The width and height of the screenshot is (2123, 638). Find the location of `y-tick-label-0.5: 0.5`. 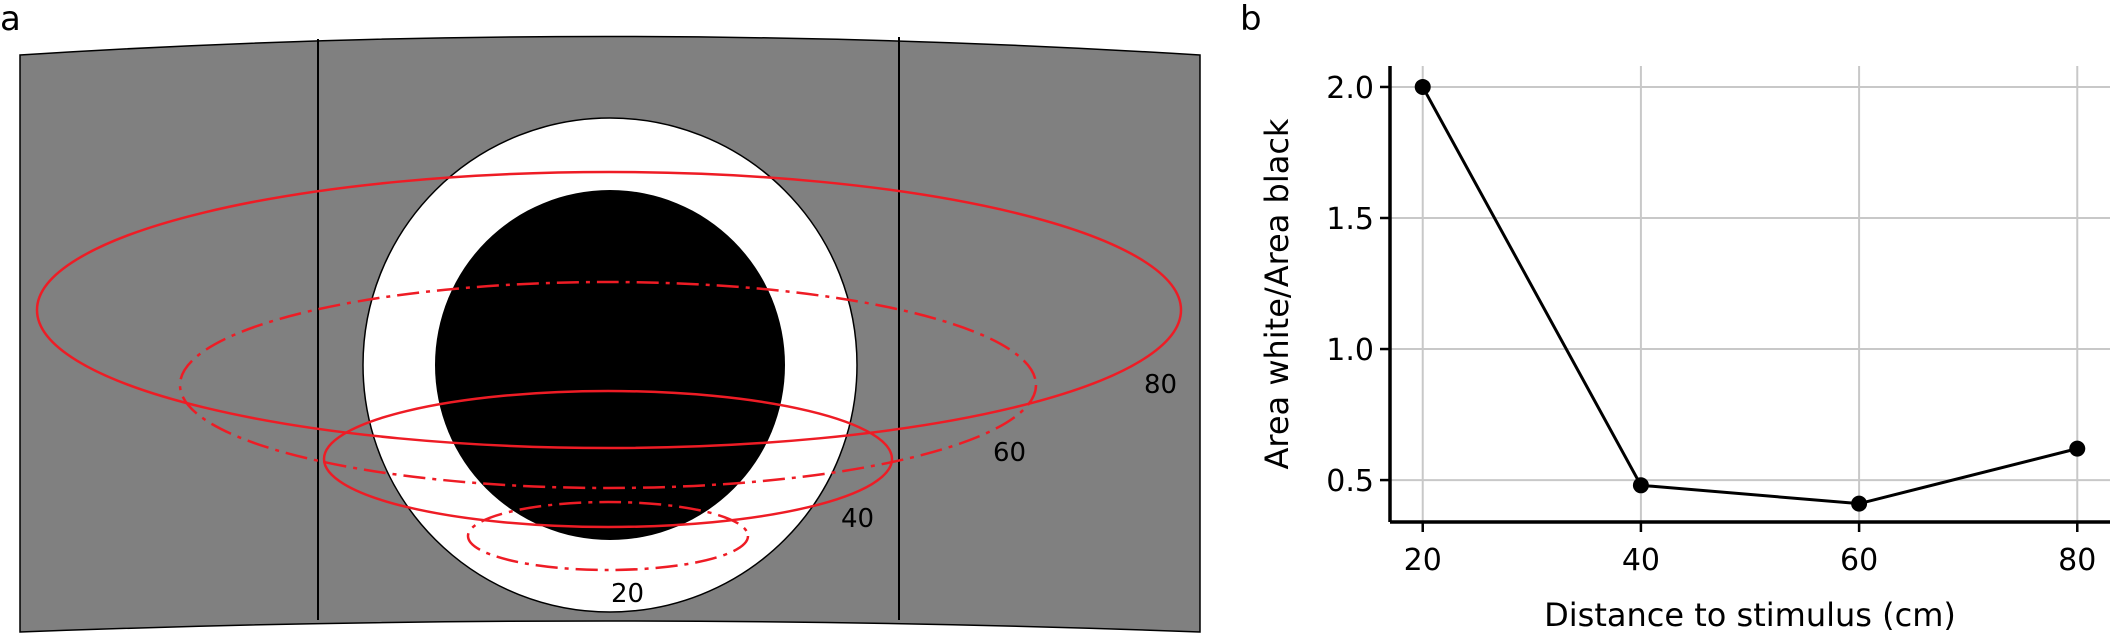

y-tick-label-0.5: 0.5 is located at coordinates (1350, 481).